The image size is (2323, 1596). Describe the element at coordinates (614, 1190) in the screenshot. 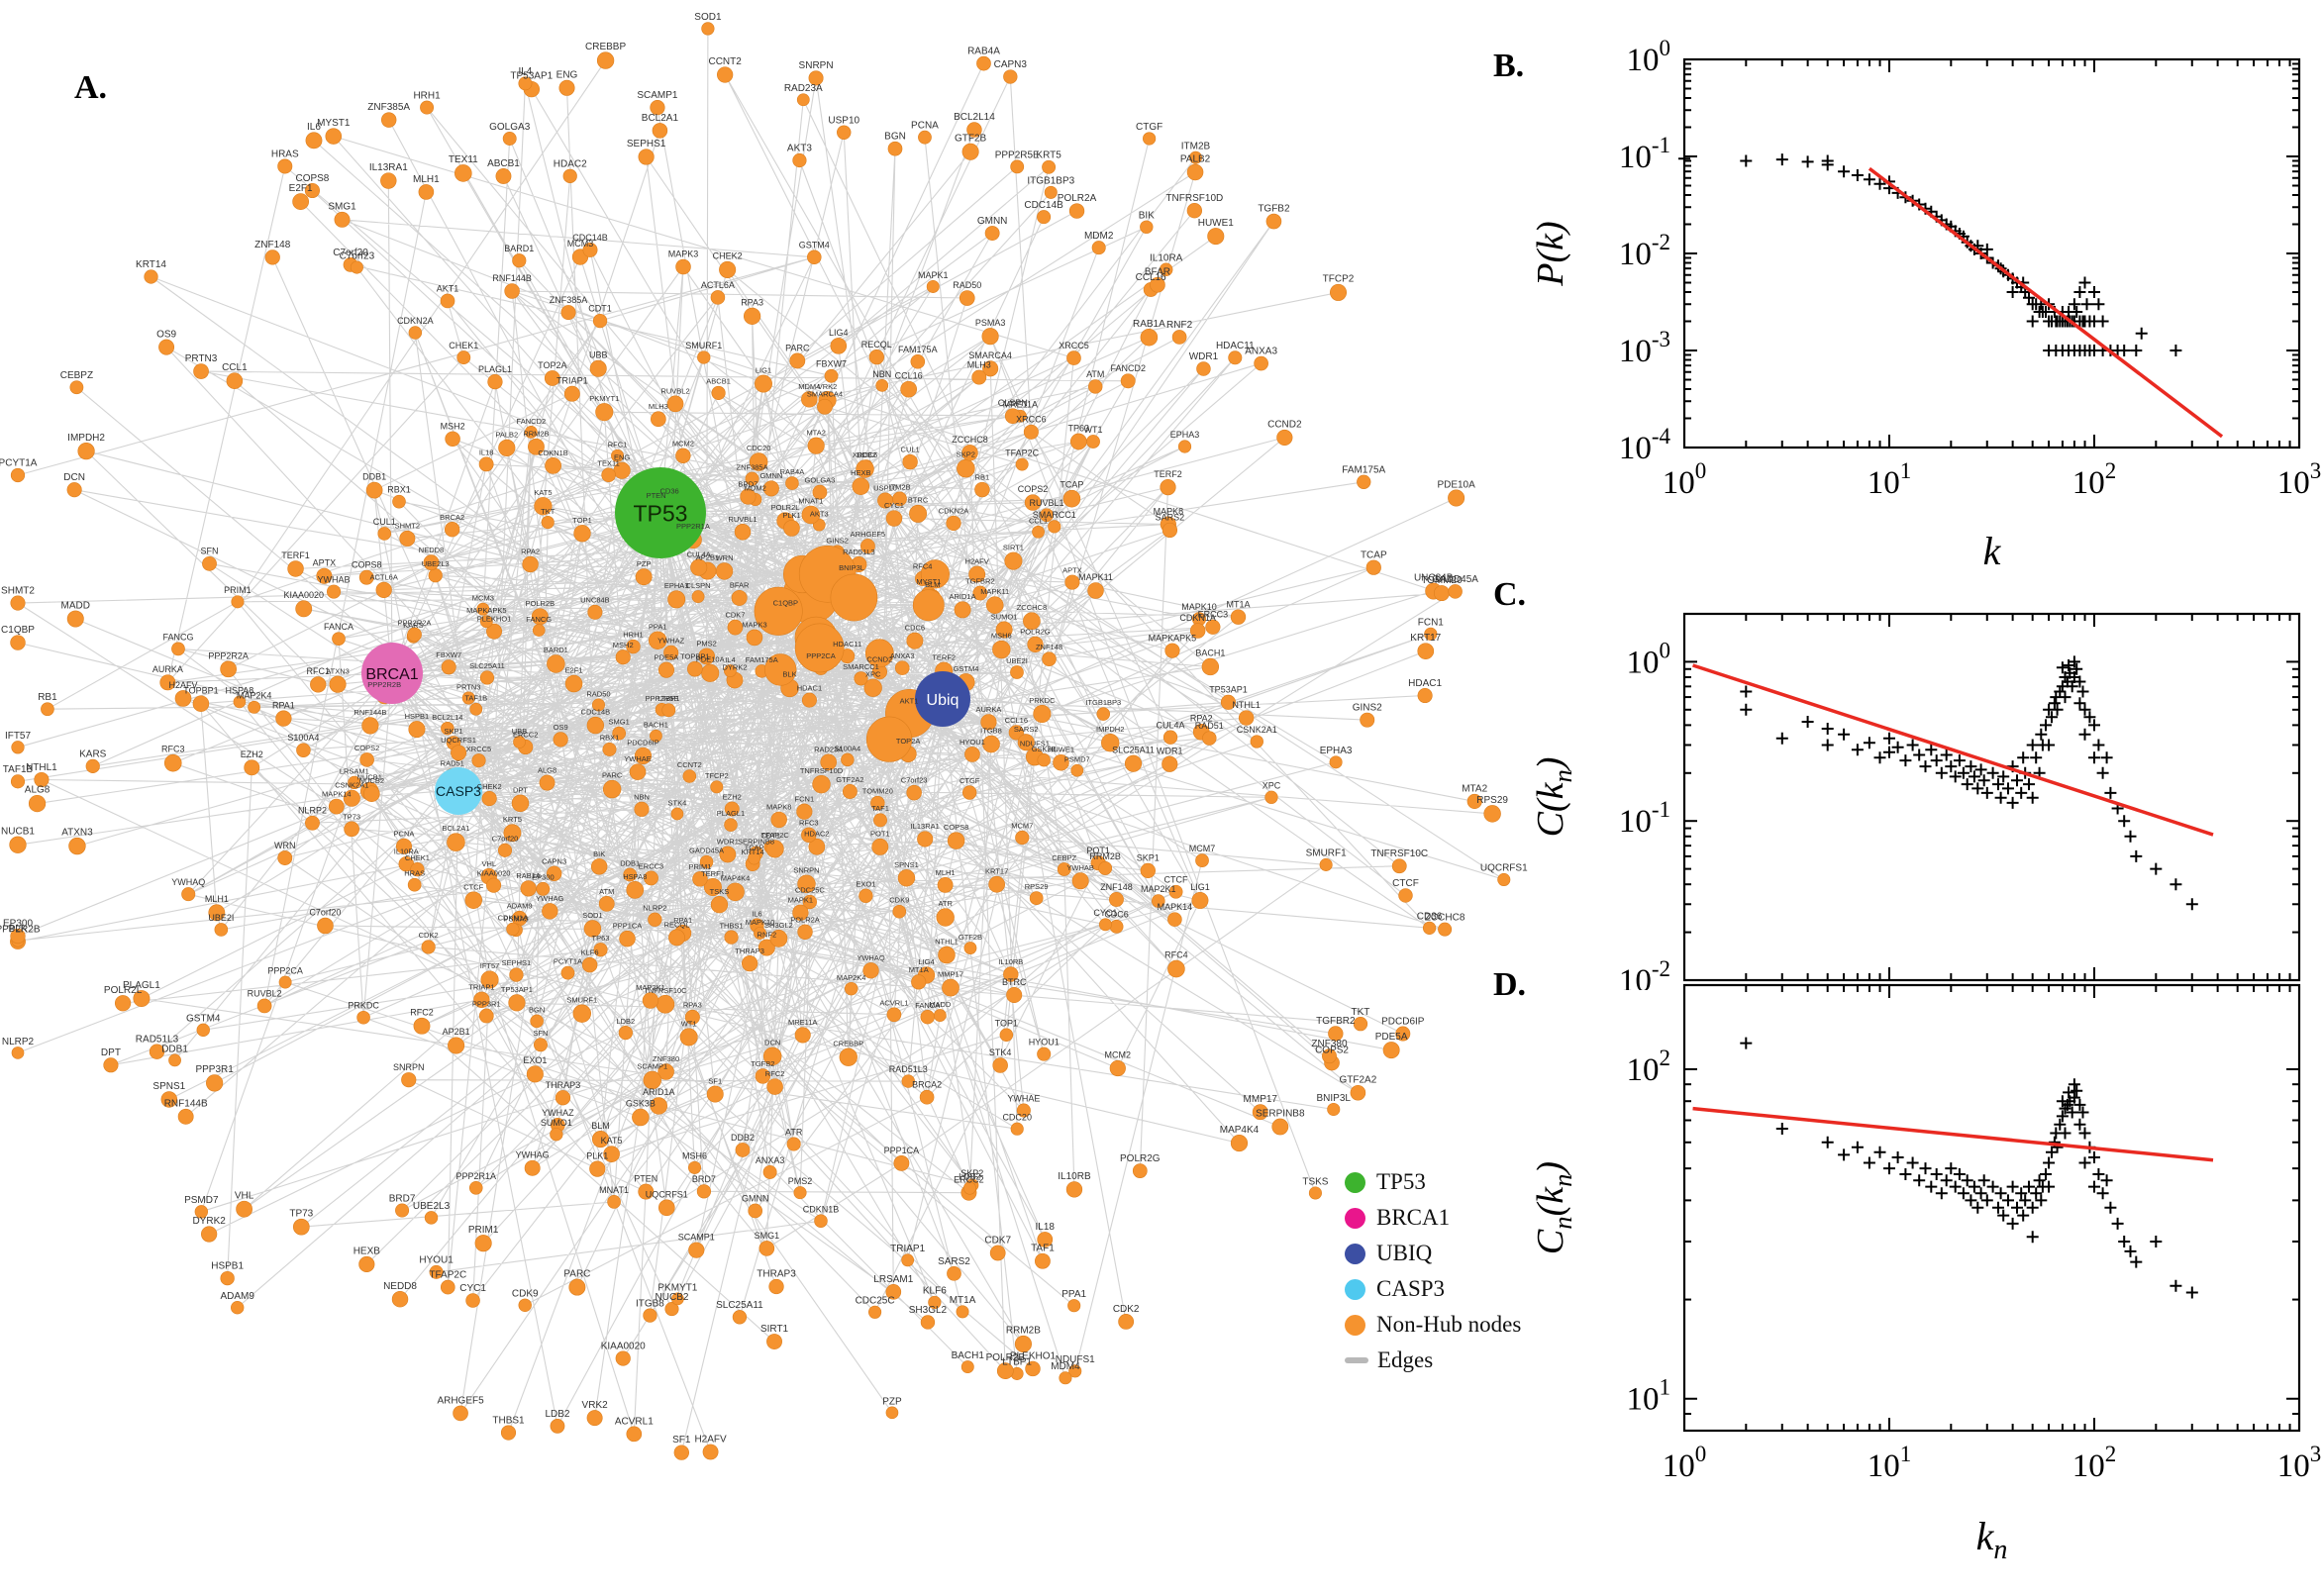

I see `gene-label: MNAT1` at that location.